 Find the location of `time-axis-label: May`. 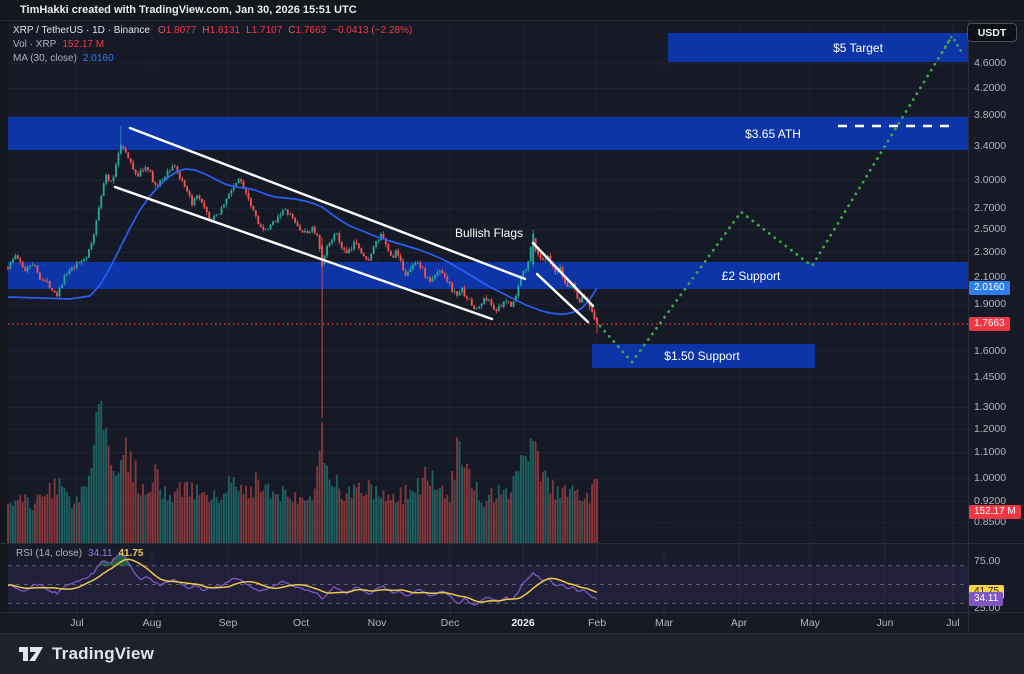

time-axis-label: May is located at coordinates (810, 623).